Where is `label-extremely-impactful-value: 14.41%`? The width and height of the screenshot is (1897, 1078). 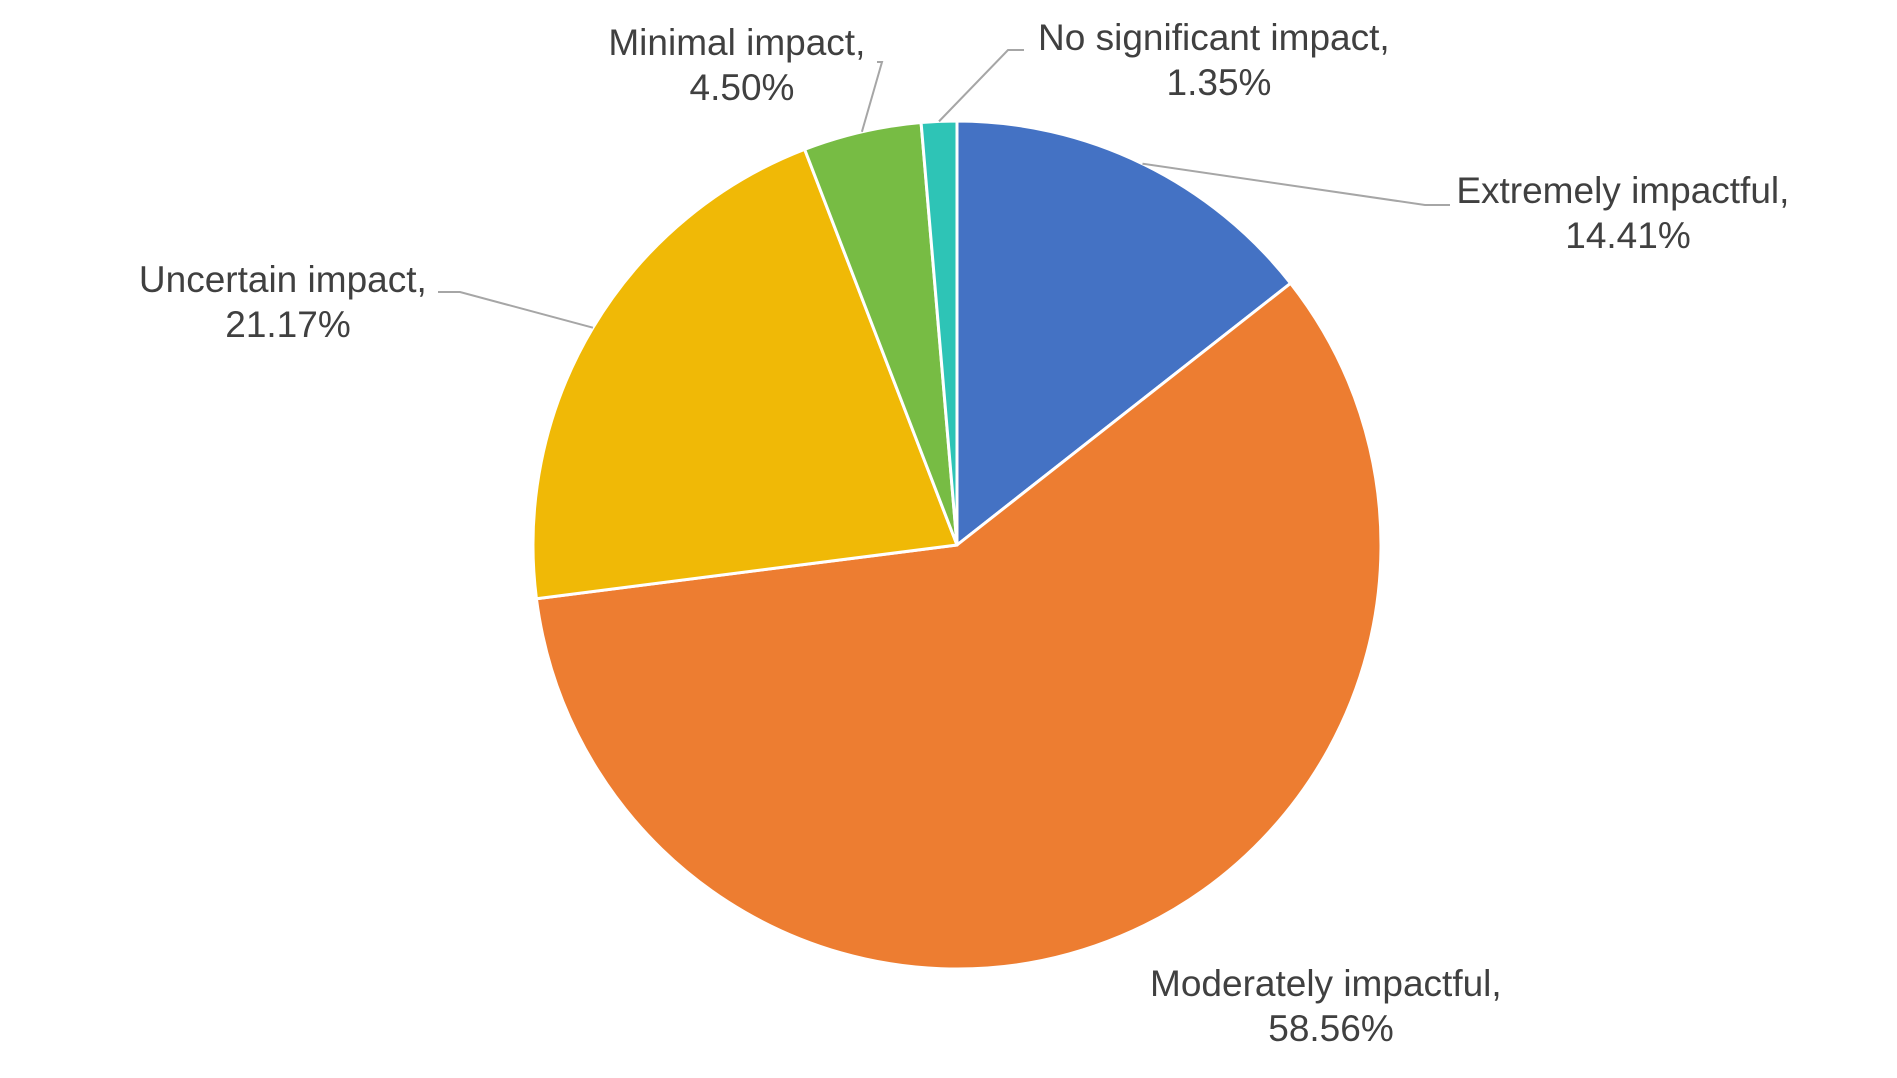
label-extremely-impactful-value: 14.41% is located at coordinates (1628, 235).